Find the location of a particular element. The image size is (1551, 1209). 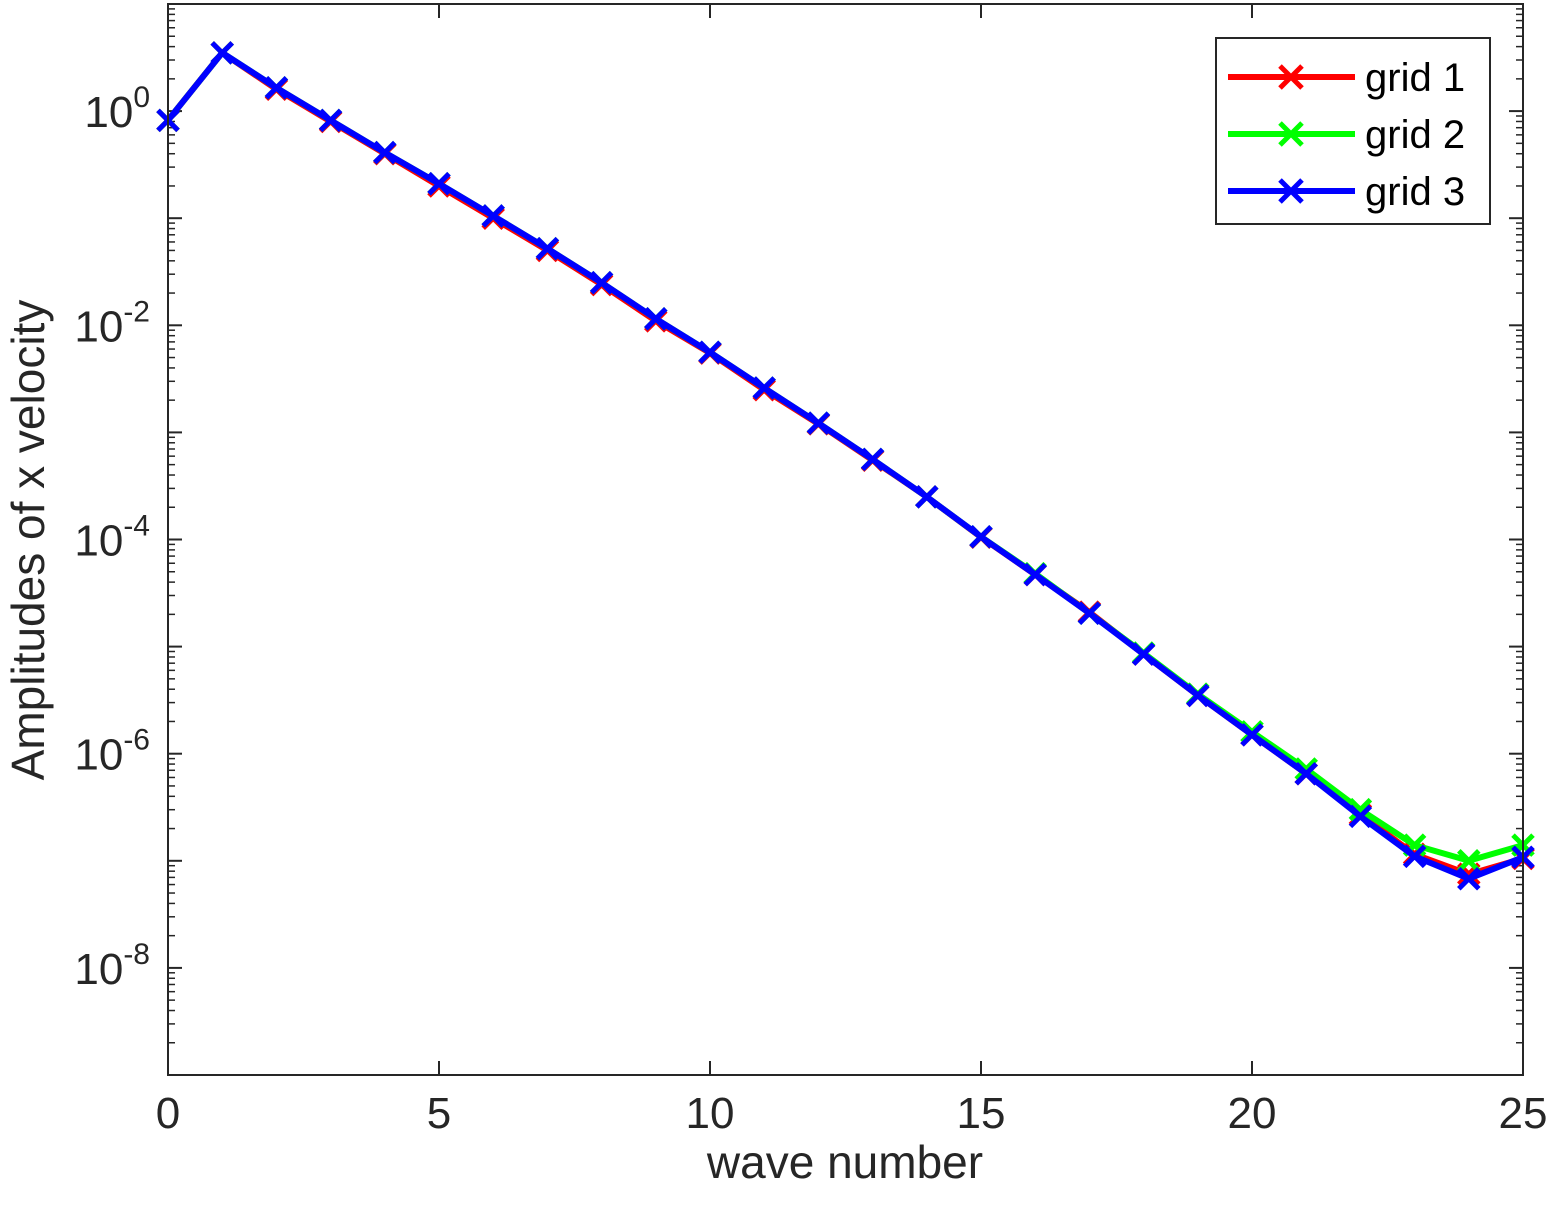

legend: grid 1 grid 2 grid 3 is located at coordinates (1353, 131).